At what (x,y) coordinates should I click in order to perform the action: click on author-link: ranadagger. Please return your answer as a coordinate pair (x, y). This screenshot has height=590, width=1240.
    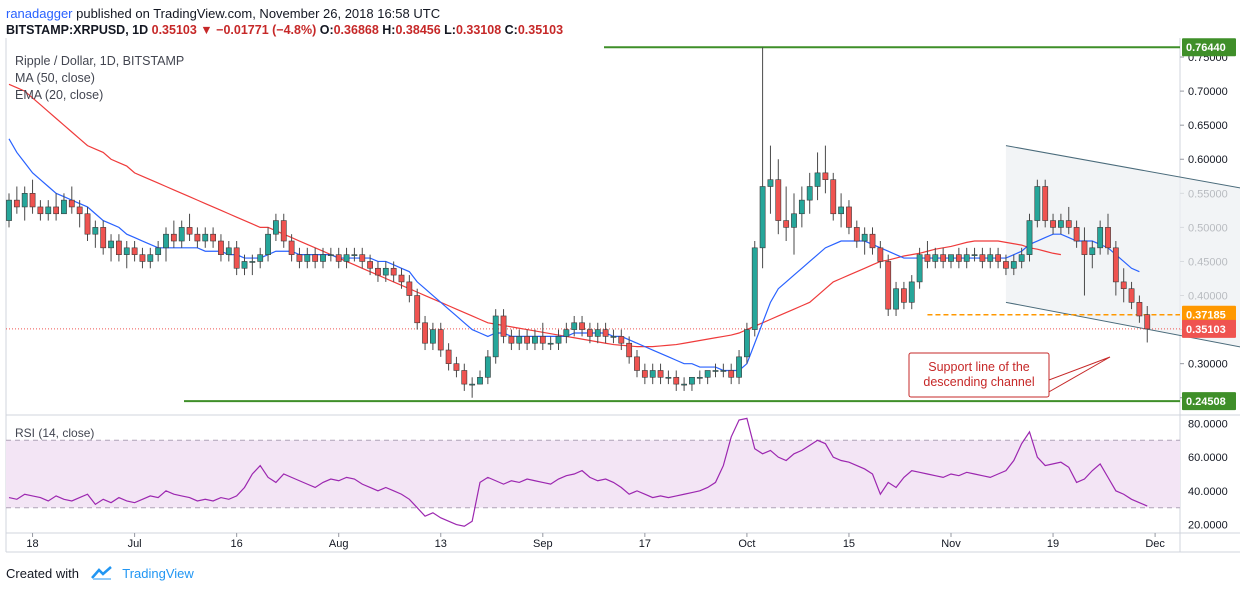
    Looking at the image, I should click on (39, 13).